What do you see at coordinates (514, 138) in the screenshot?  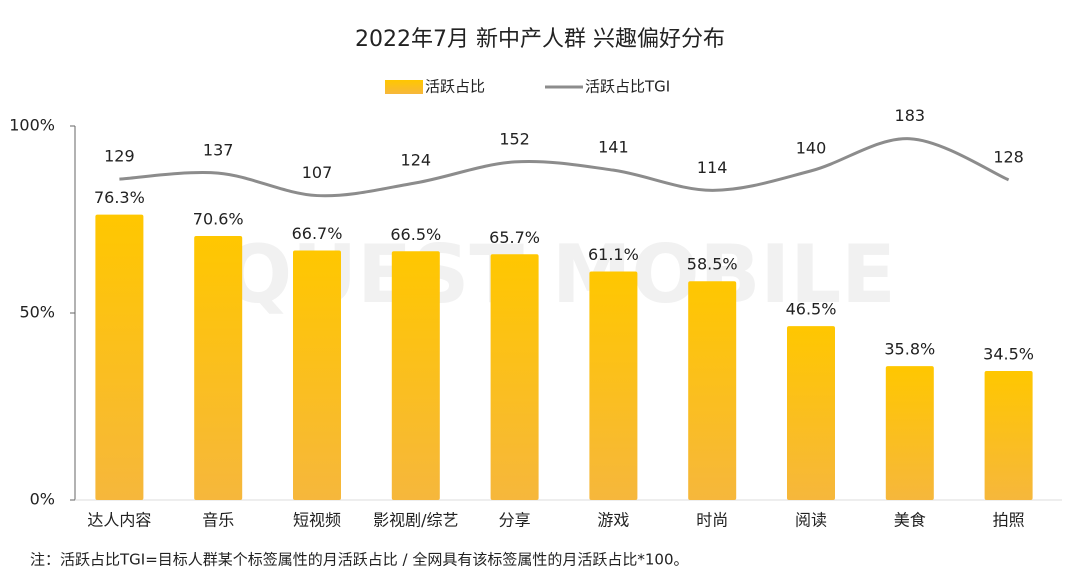 I see `line-value-label: 152` at bounding box center [514, 138].